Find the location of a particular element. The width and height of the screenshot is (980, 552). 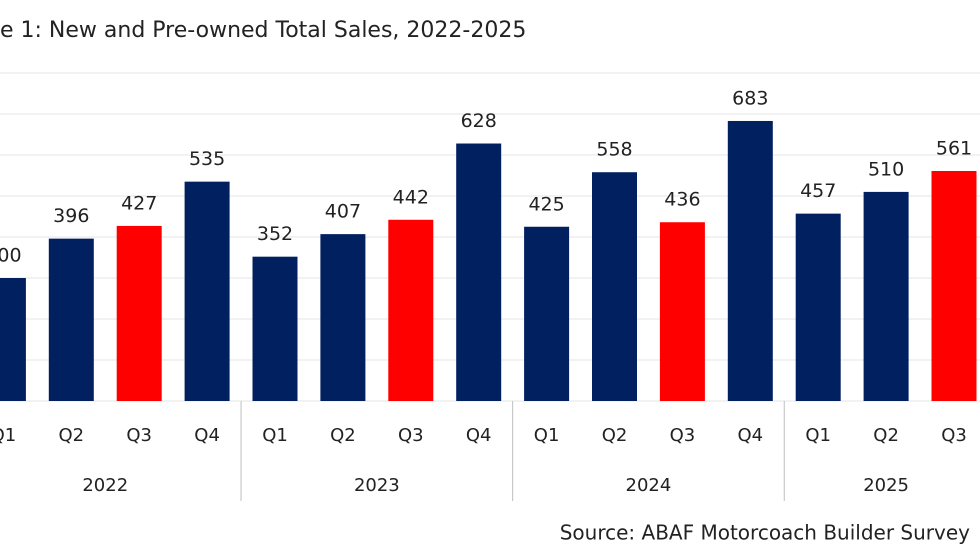

value-label: 457 is located at coordinates (818, 191).